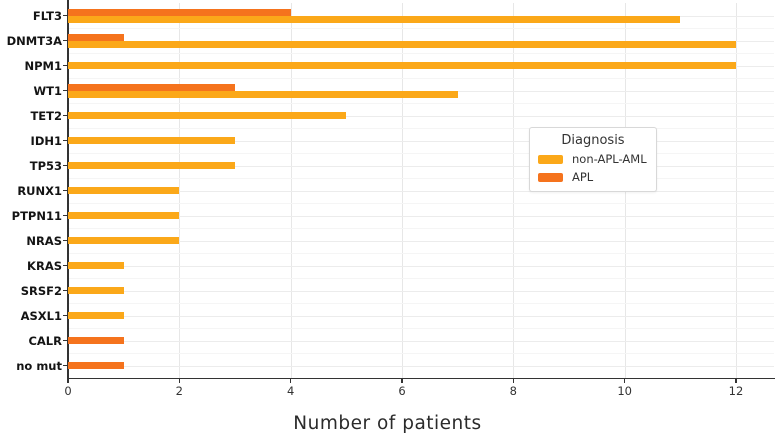 The image size is (775, 446). Describe the element at coordinates (96, 315) in the screenshot. I see `bar-non-apl-aml-ASXL1` at that location.